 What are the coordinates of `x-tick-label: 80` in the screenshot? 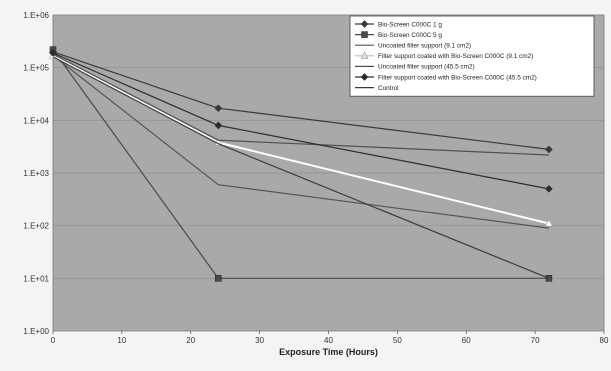 It's located at (604, 340).